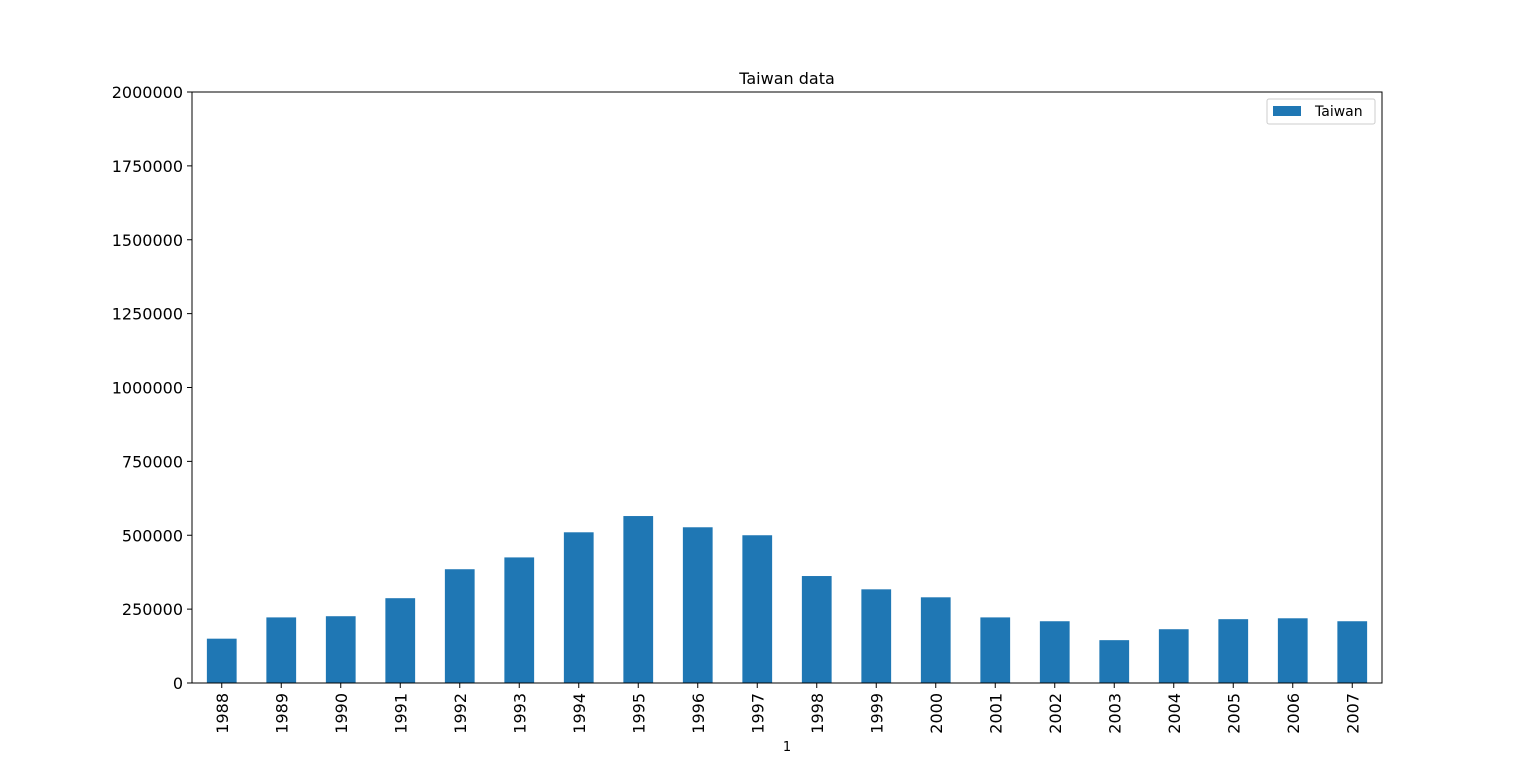 The width and height of the screenshot is (1536, 767). What do you see at coordinates (459, 626) in the screenshot?
I see `bar-1992` at bounding box center [459, 626].